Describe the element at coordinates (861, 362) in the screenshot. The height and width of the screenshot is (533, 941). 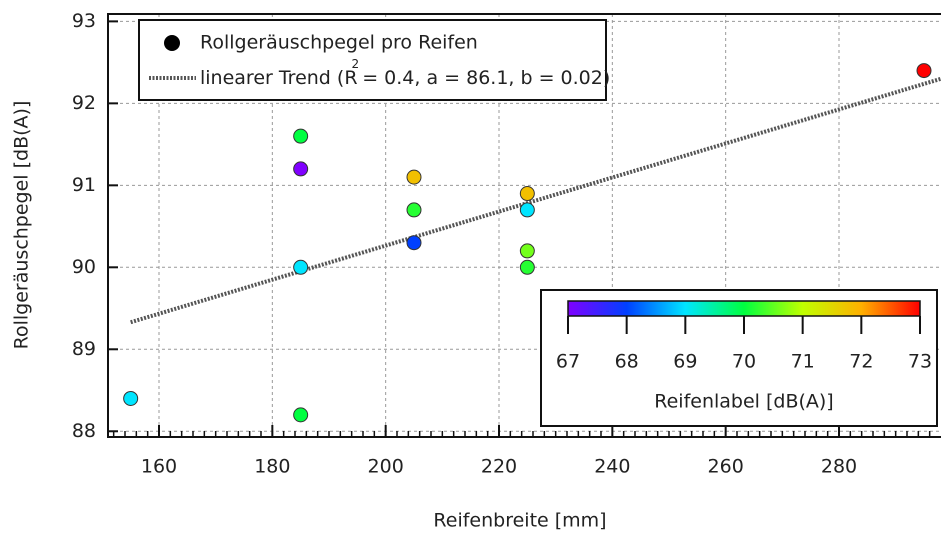
I see `colorbar-tick-label: 72` at that location.